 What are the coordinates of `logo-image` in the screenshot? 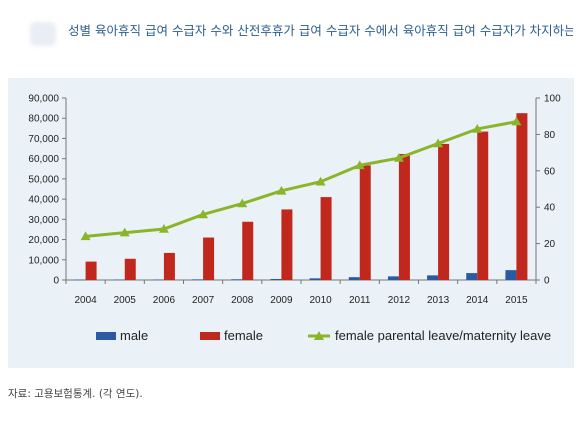 It's located at (43, 34).